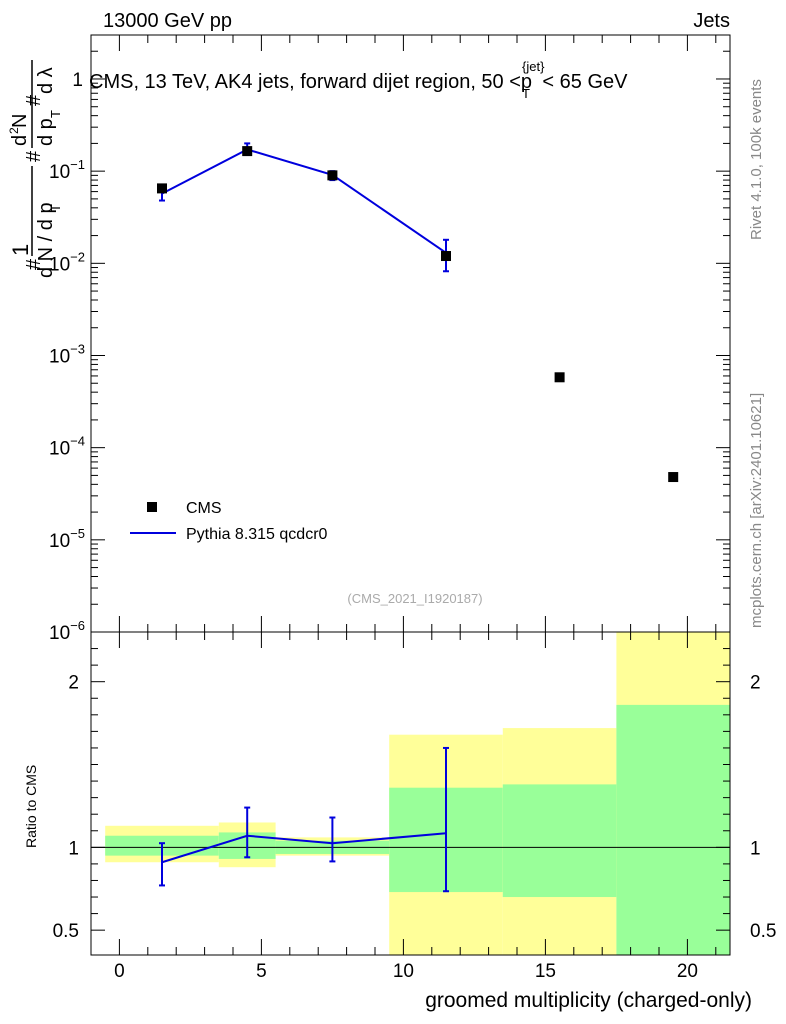  What do you see at coordinates (687, 971) in the screenshot?
I see `x-tick-label: 20` at bounding box center [687, 971].